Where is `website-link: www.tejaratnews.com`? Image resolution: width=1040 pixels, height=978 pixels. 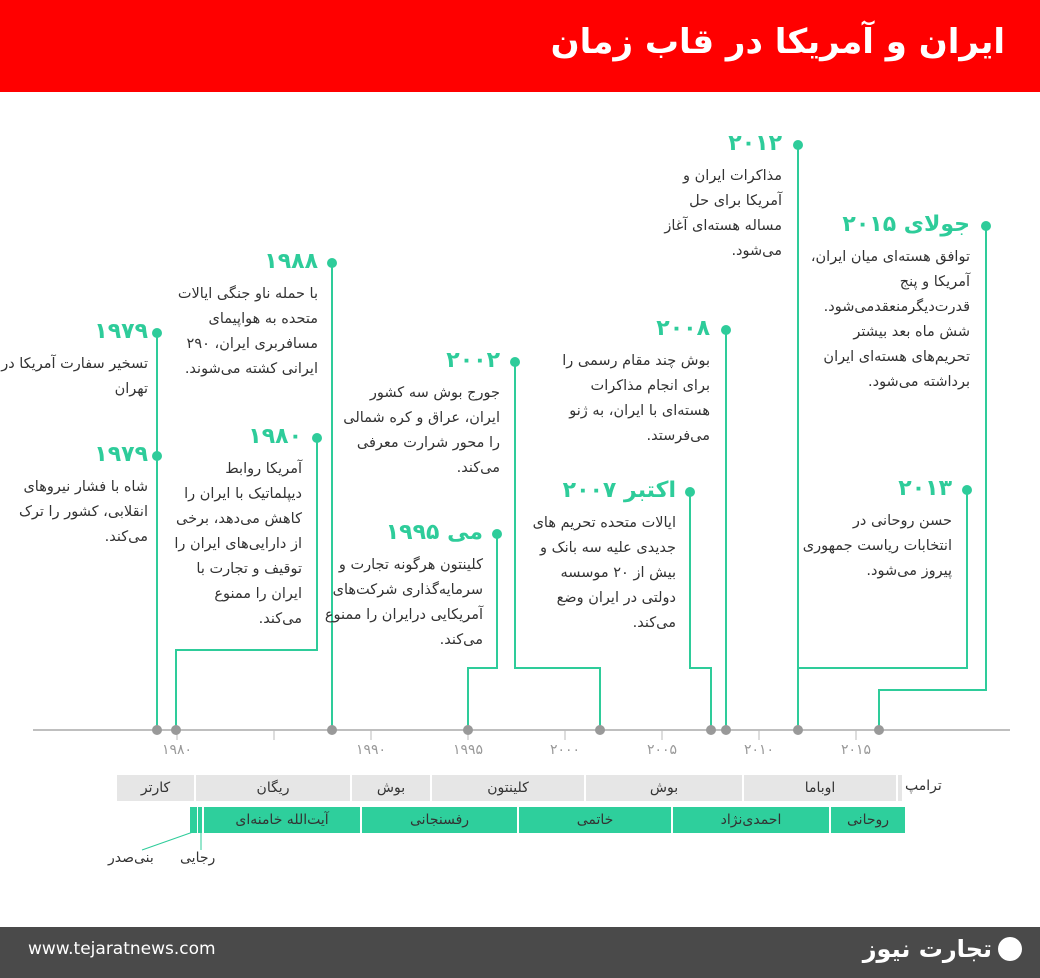
website-link: www.tejaratnews.com is located at coordinates (122, 949).